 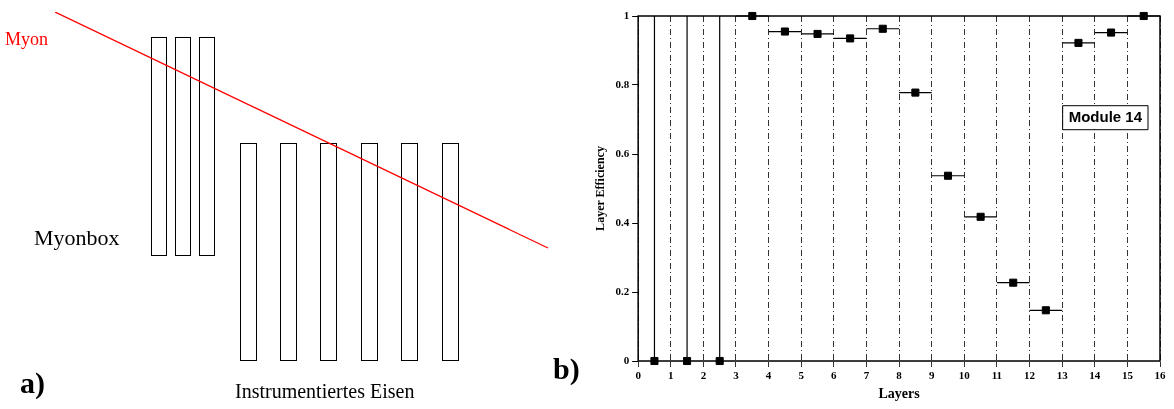 What do you see at coordinates (1095, 375) in the screenshot?
I see `x-tick-label: 14` at bounding box center [1095, 375].